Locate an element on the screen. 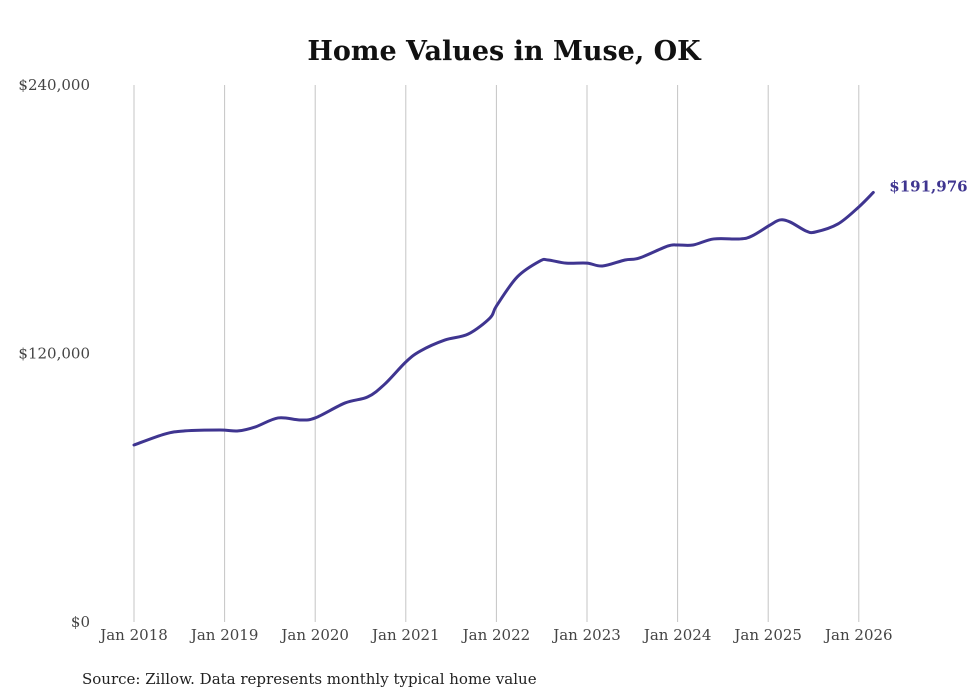 This screenshot has width=980, height=699. x-tick-label: Jan 2023 is located at coordinates (586, 635).